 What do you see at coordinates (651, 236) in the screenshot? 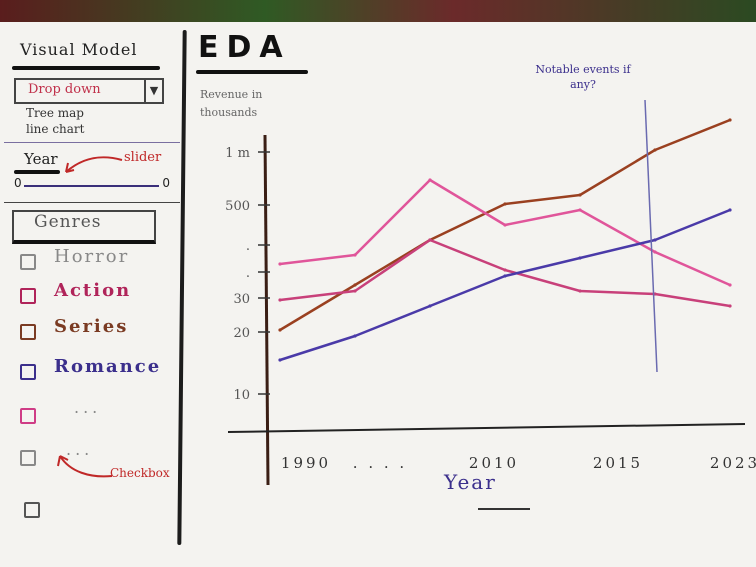
I see `notable-event-line` at bounding box center [651, 236].